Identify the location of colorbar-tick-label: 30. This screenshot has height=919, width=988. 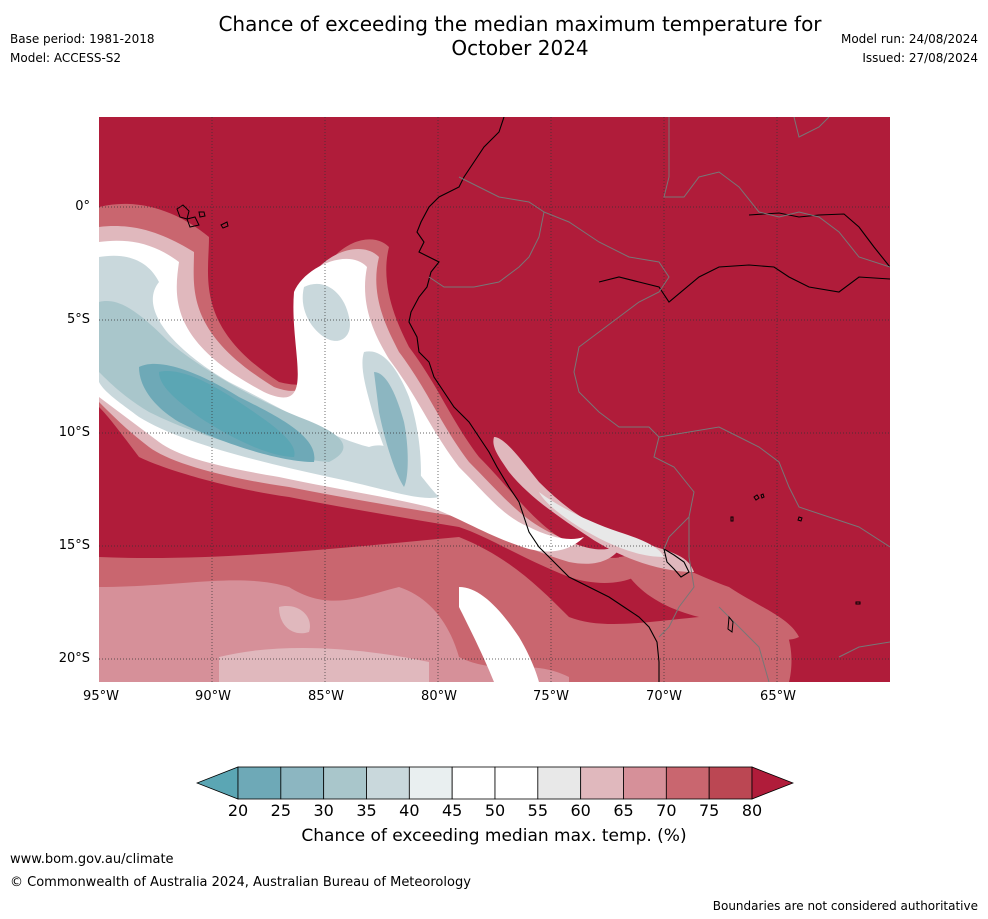
(323, 810).